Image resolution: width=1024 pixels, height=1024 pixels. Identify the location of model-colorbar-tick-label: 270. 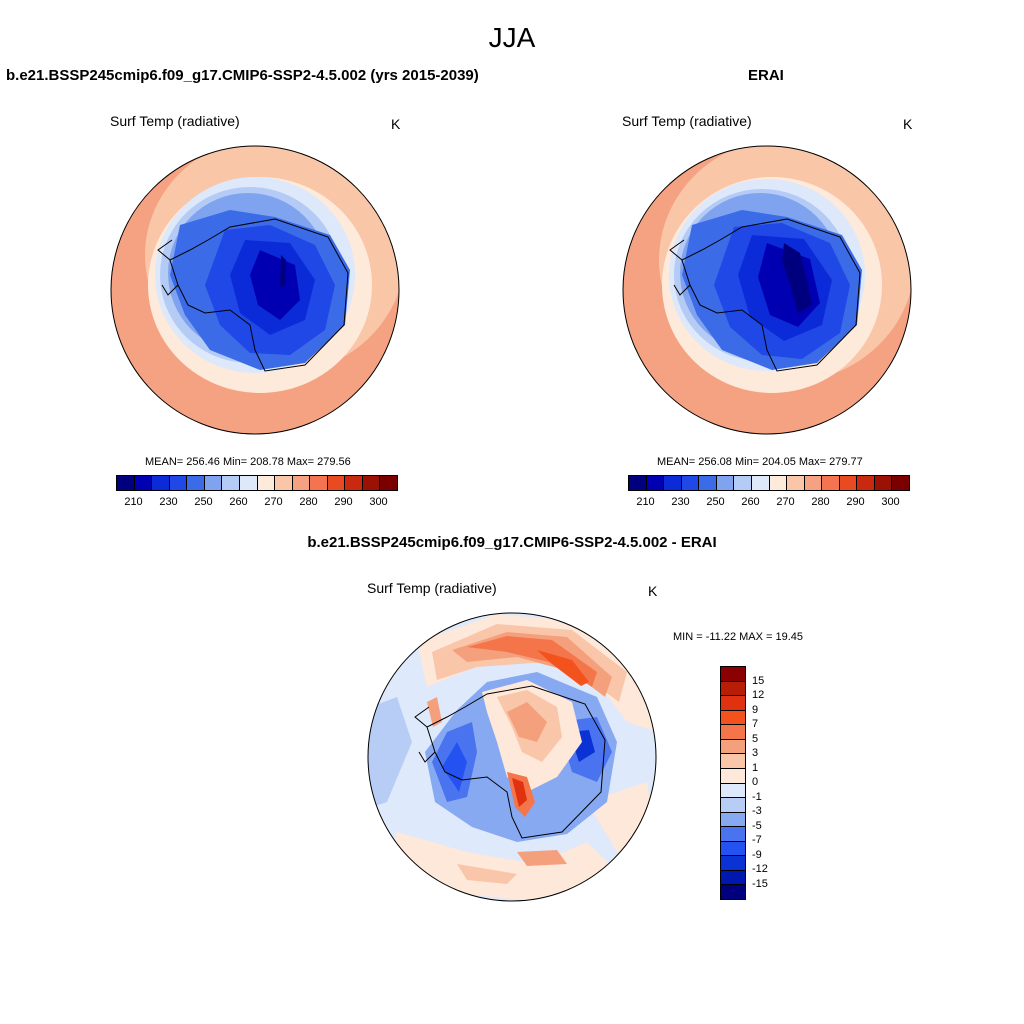
(273, 502).